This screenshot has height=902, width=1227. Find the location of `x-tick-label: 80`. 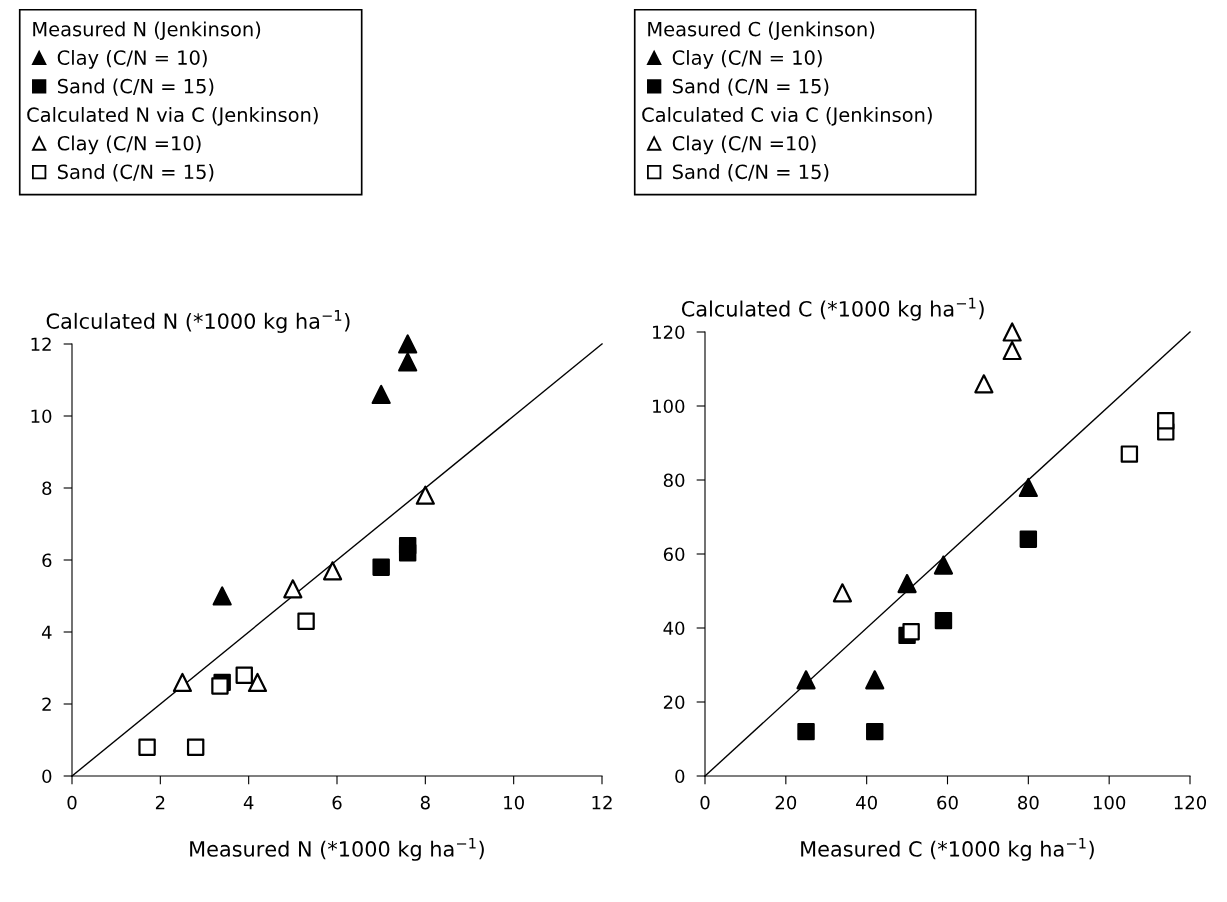

x-tick-label: 80 is located at coordinates (1028, 802).